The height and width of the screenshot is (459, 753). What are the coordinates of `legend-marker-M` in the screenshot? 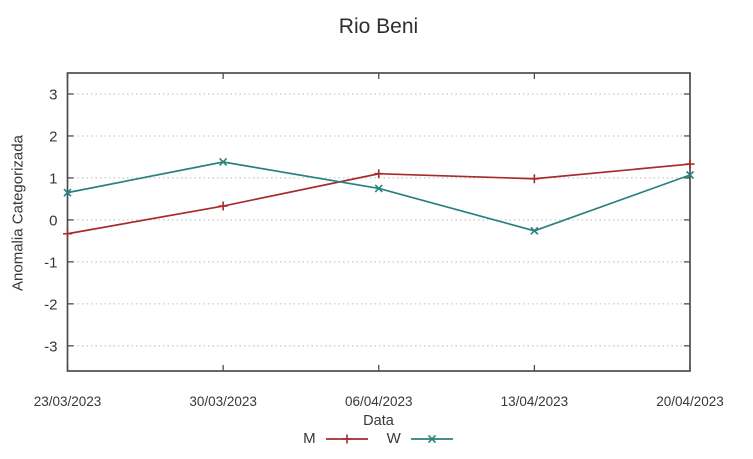 It's located at (347, 438).